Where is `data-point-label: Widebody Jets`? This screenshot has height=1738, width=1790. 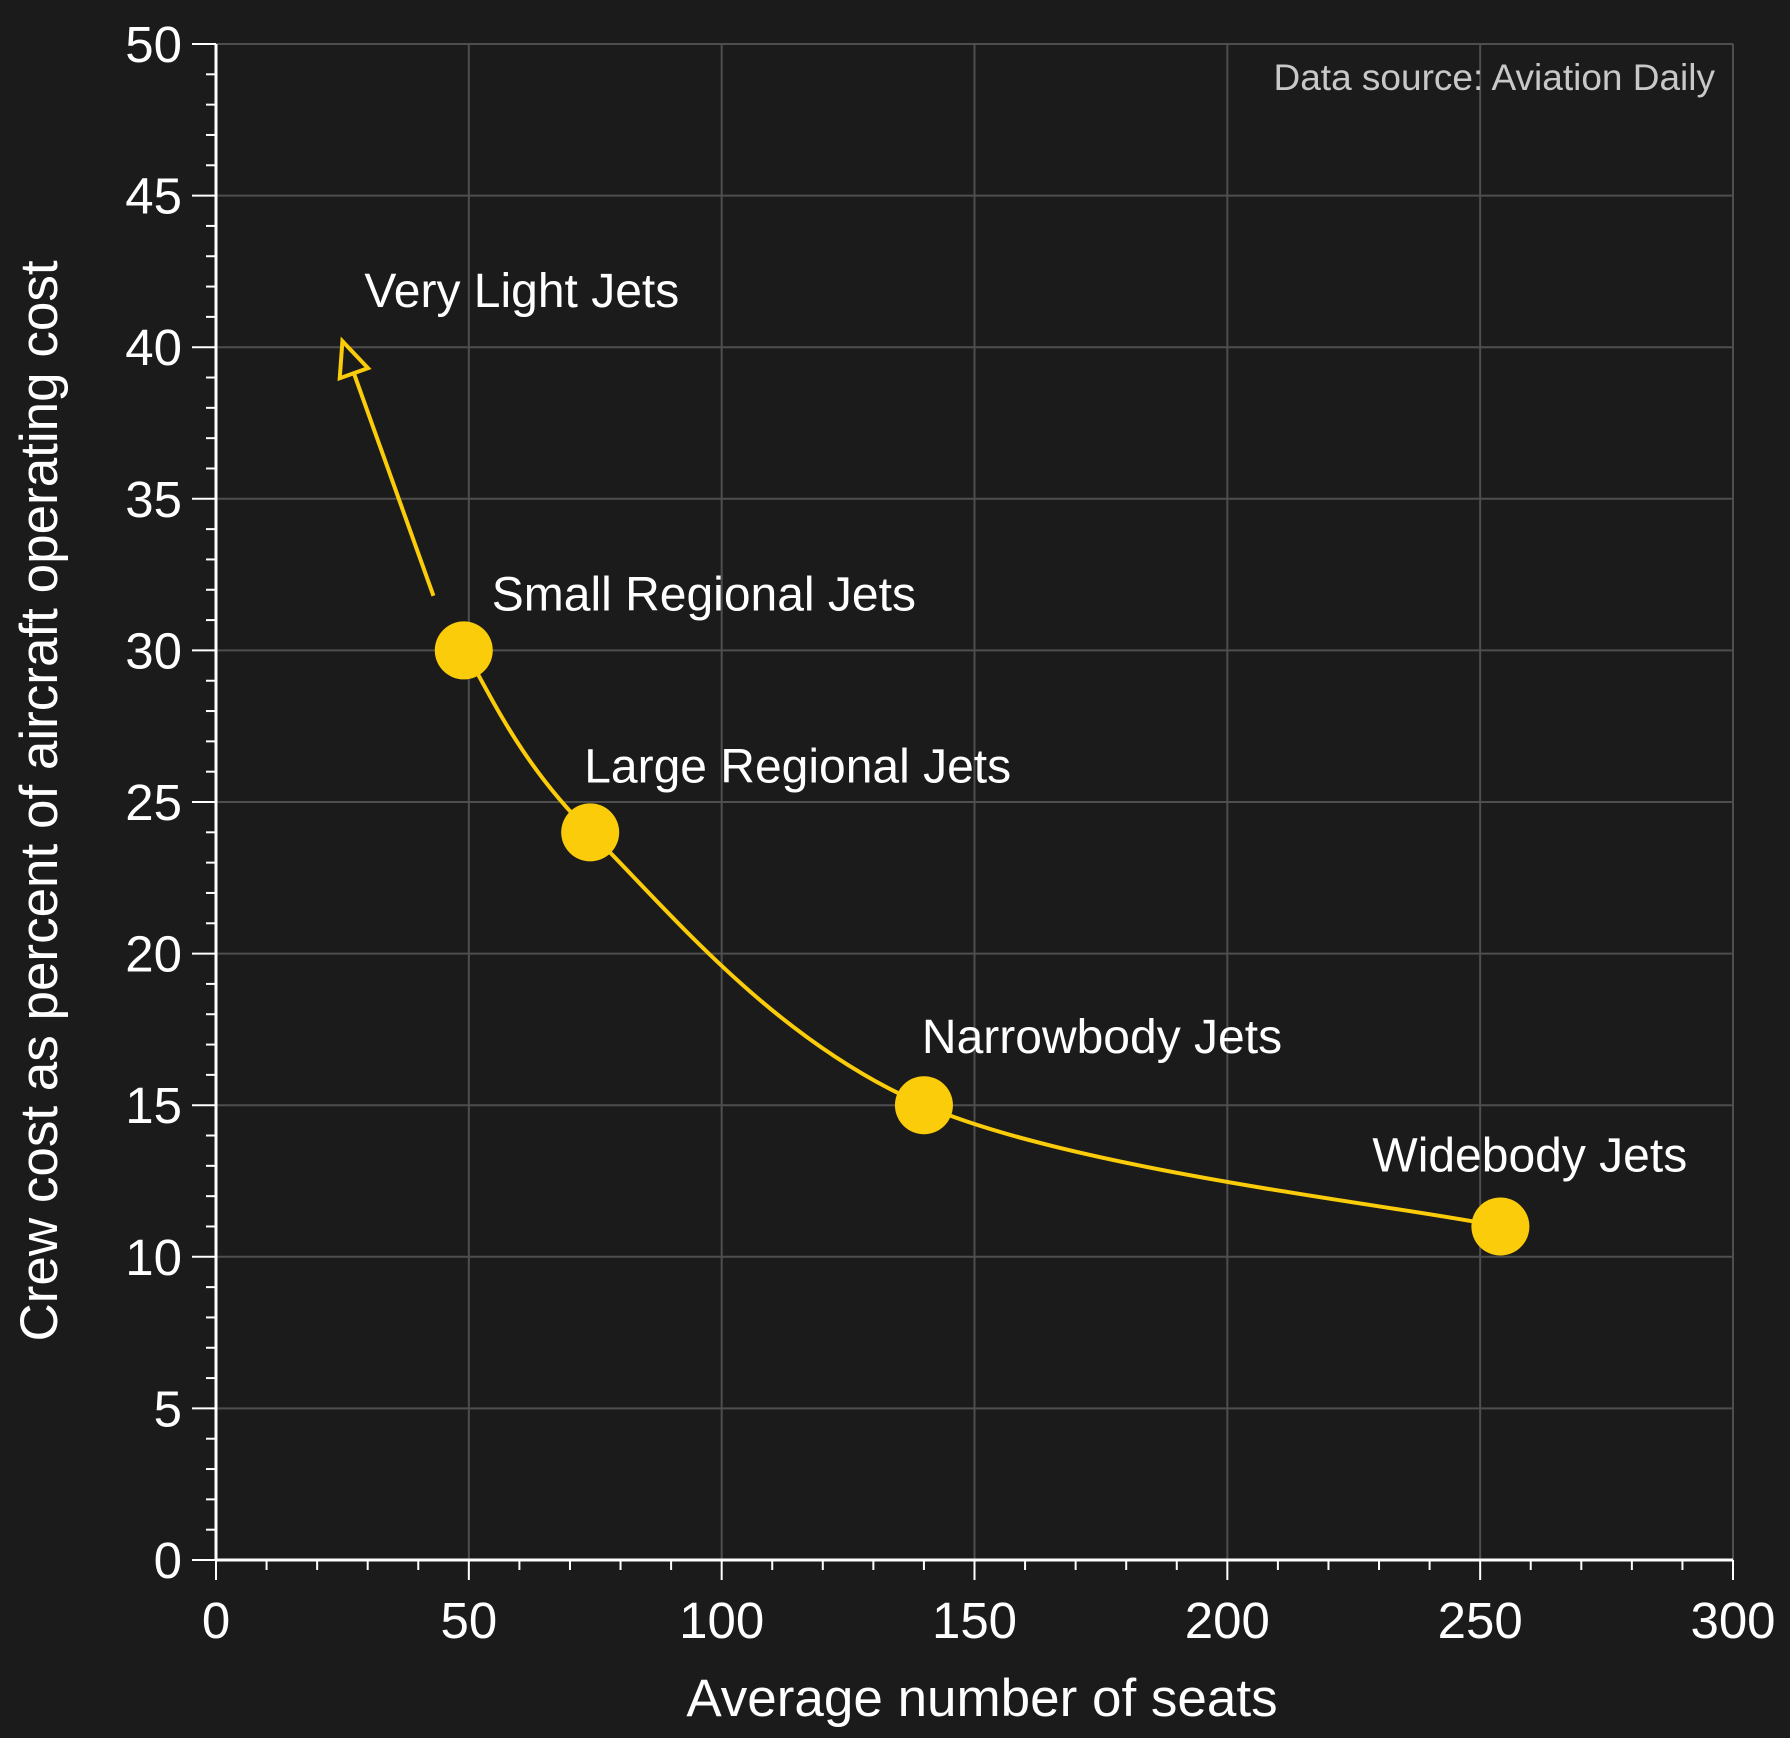 data-point-label: Widebody Jets is located at coordinates (1529, 1155).